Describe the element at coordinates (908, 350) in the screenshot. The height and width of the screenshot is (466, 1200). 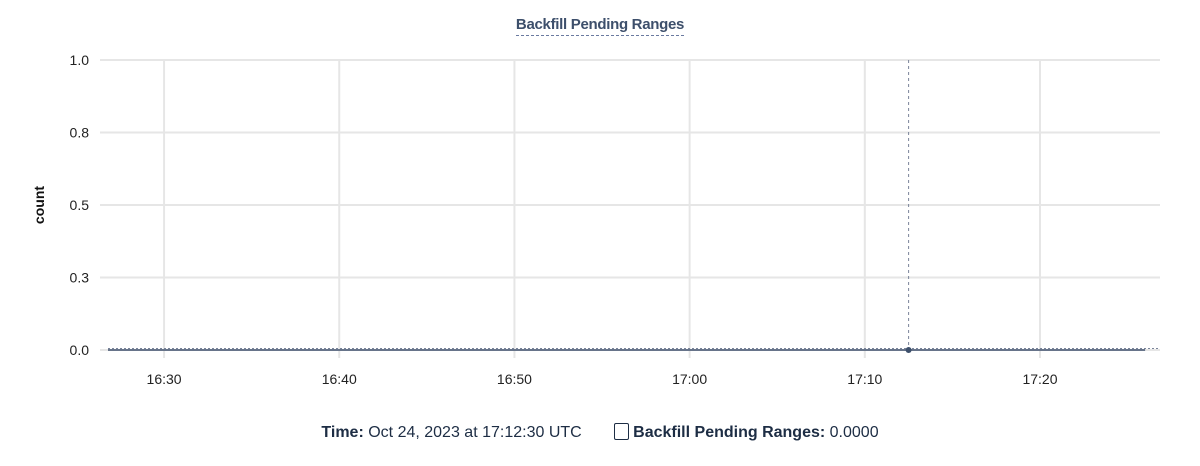
I see `hover-point` at that location.